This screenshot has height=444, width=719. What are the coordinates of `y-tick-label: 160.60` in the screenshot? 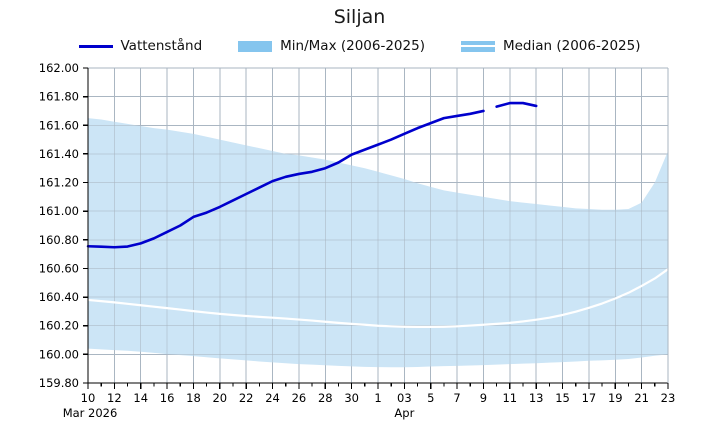 It's located at (59, 268).